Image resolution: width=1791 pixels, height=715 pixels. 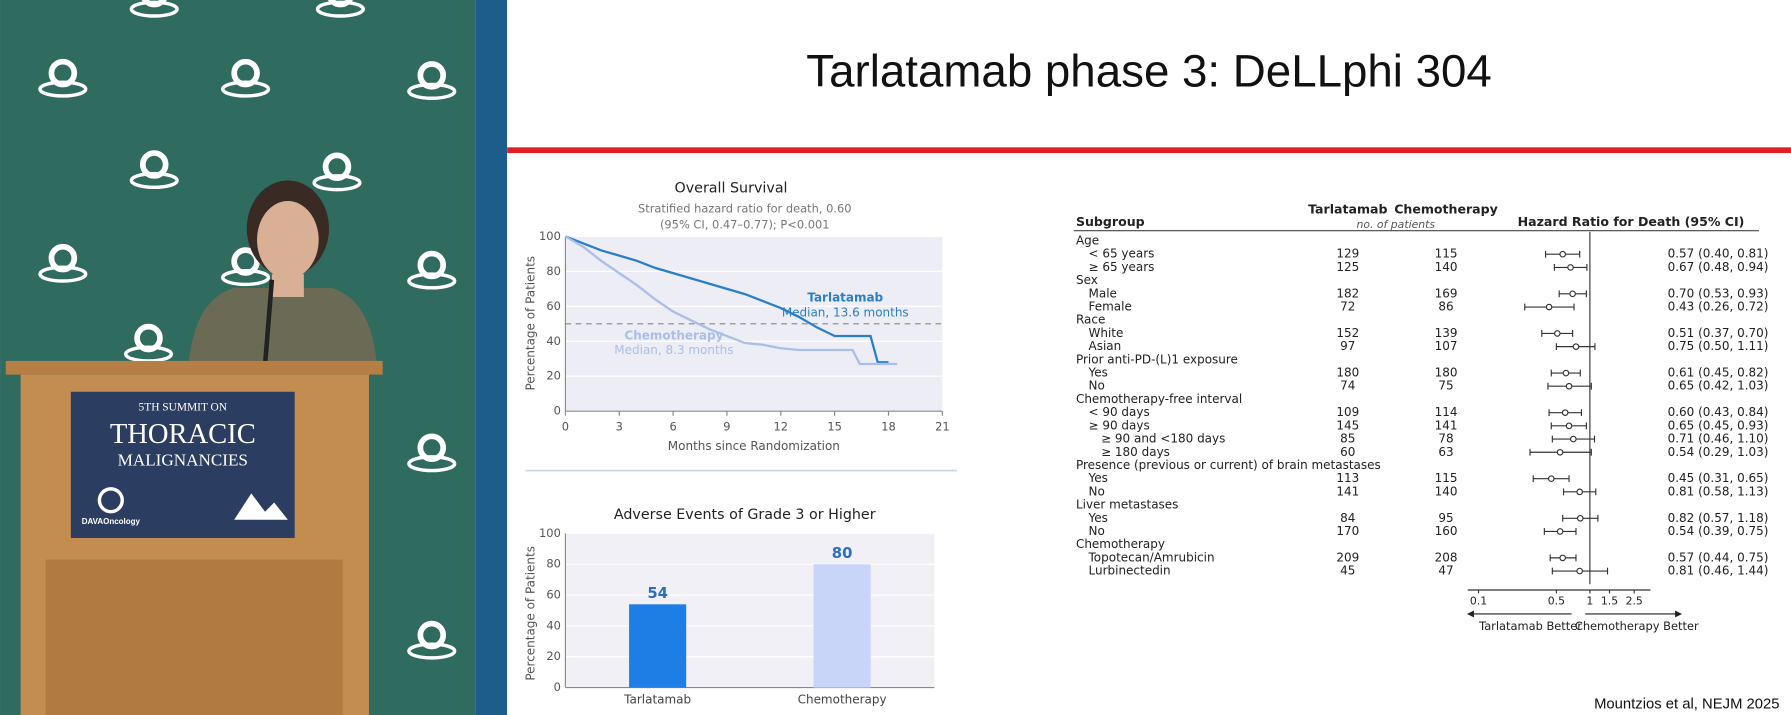 What do you see at coordinates (745, 515) in the screenshot?
I see `chart-title: Adverse Events of Grade 3 or Higher` at bounding box center [745, 515].